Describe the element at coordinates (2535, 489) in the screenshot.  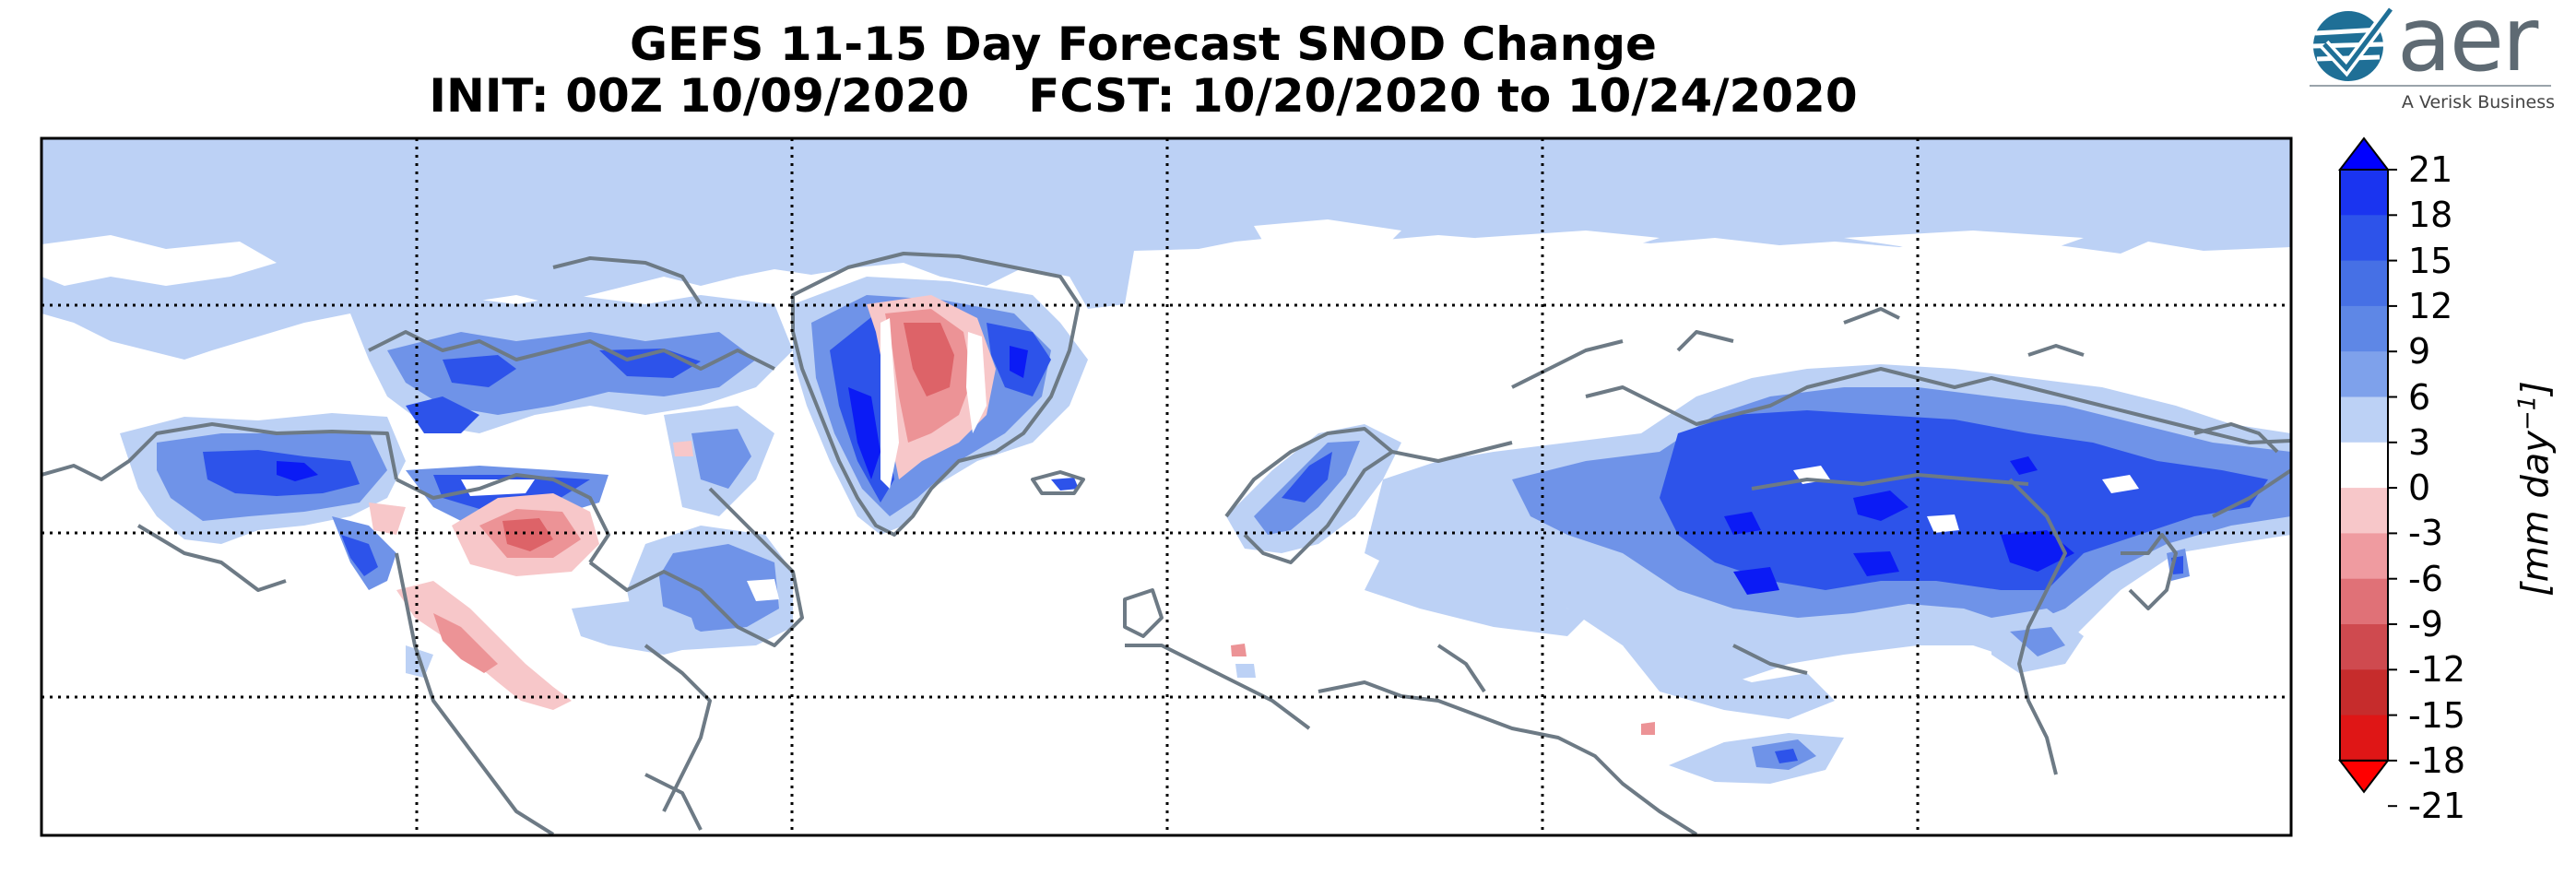
I see `colorbar-label: [mm day−1]` at that location.